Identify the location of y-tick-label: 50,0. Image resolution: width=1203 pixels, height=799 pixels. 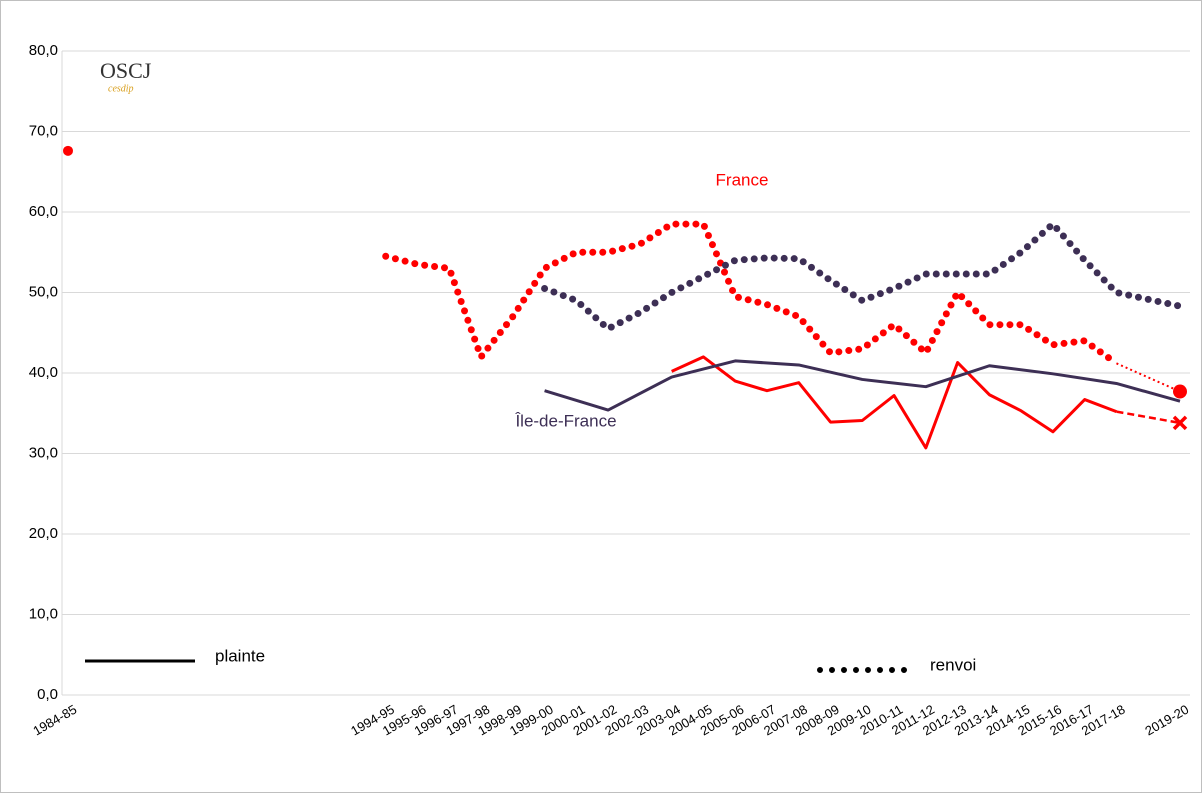
(43, 291).